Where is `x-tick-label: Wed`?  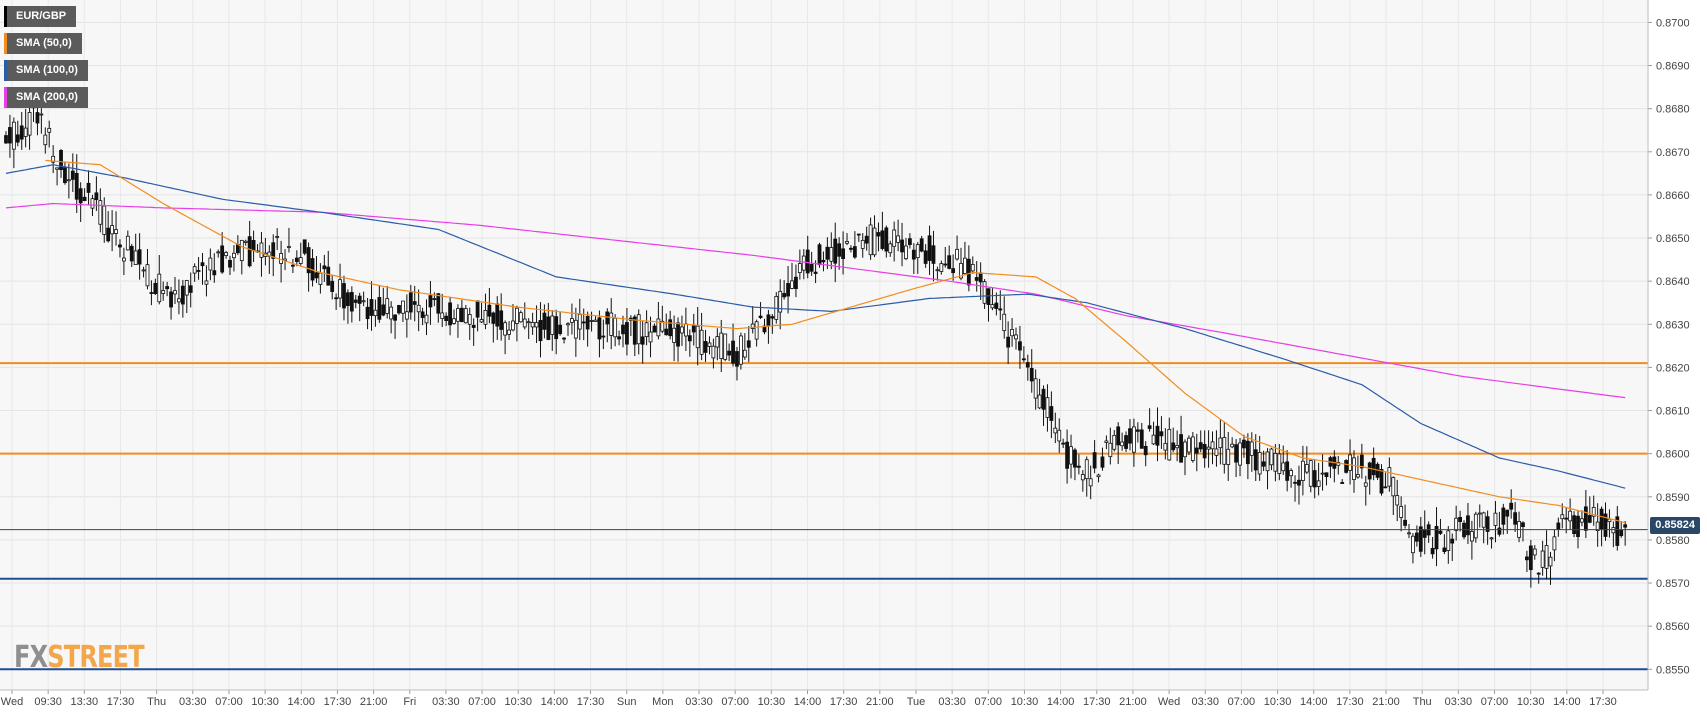
x-tick-label: Wed is located at coordinates (1169, 702).